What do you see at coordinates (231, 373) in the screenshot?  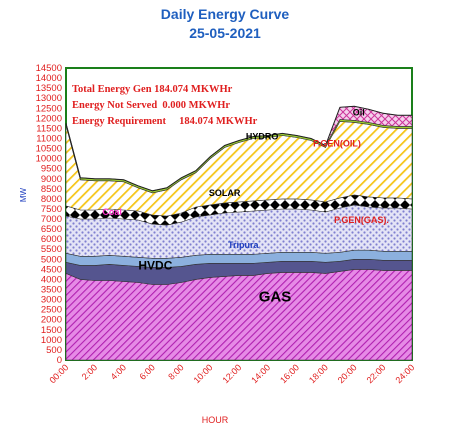 I see `x-tick-label: 12:00` at bounding box center [231, 373].